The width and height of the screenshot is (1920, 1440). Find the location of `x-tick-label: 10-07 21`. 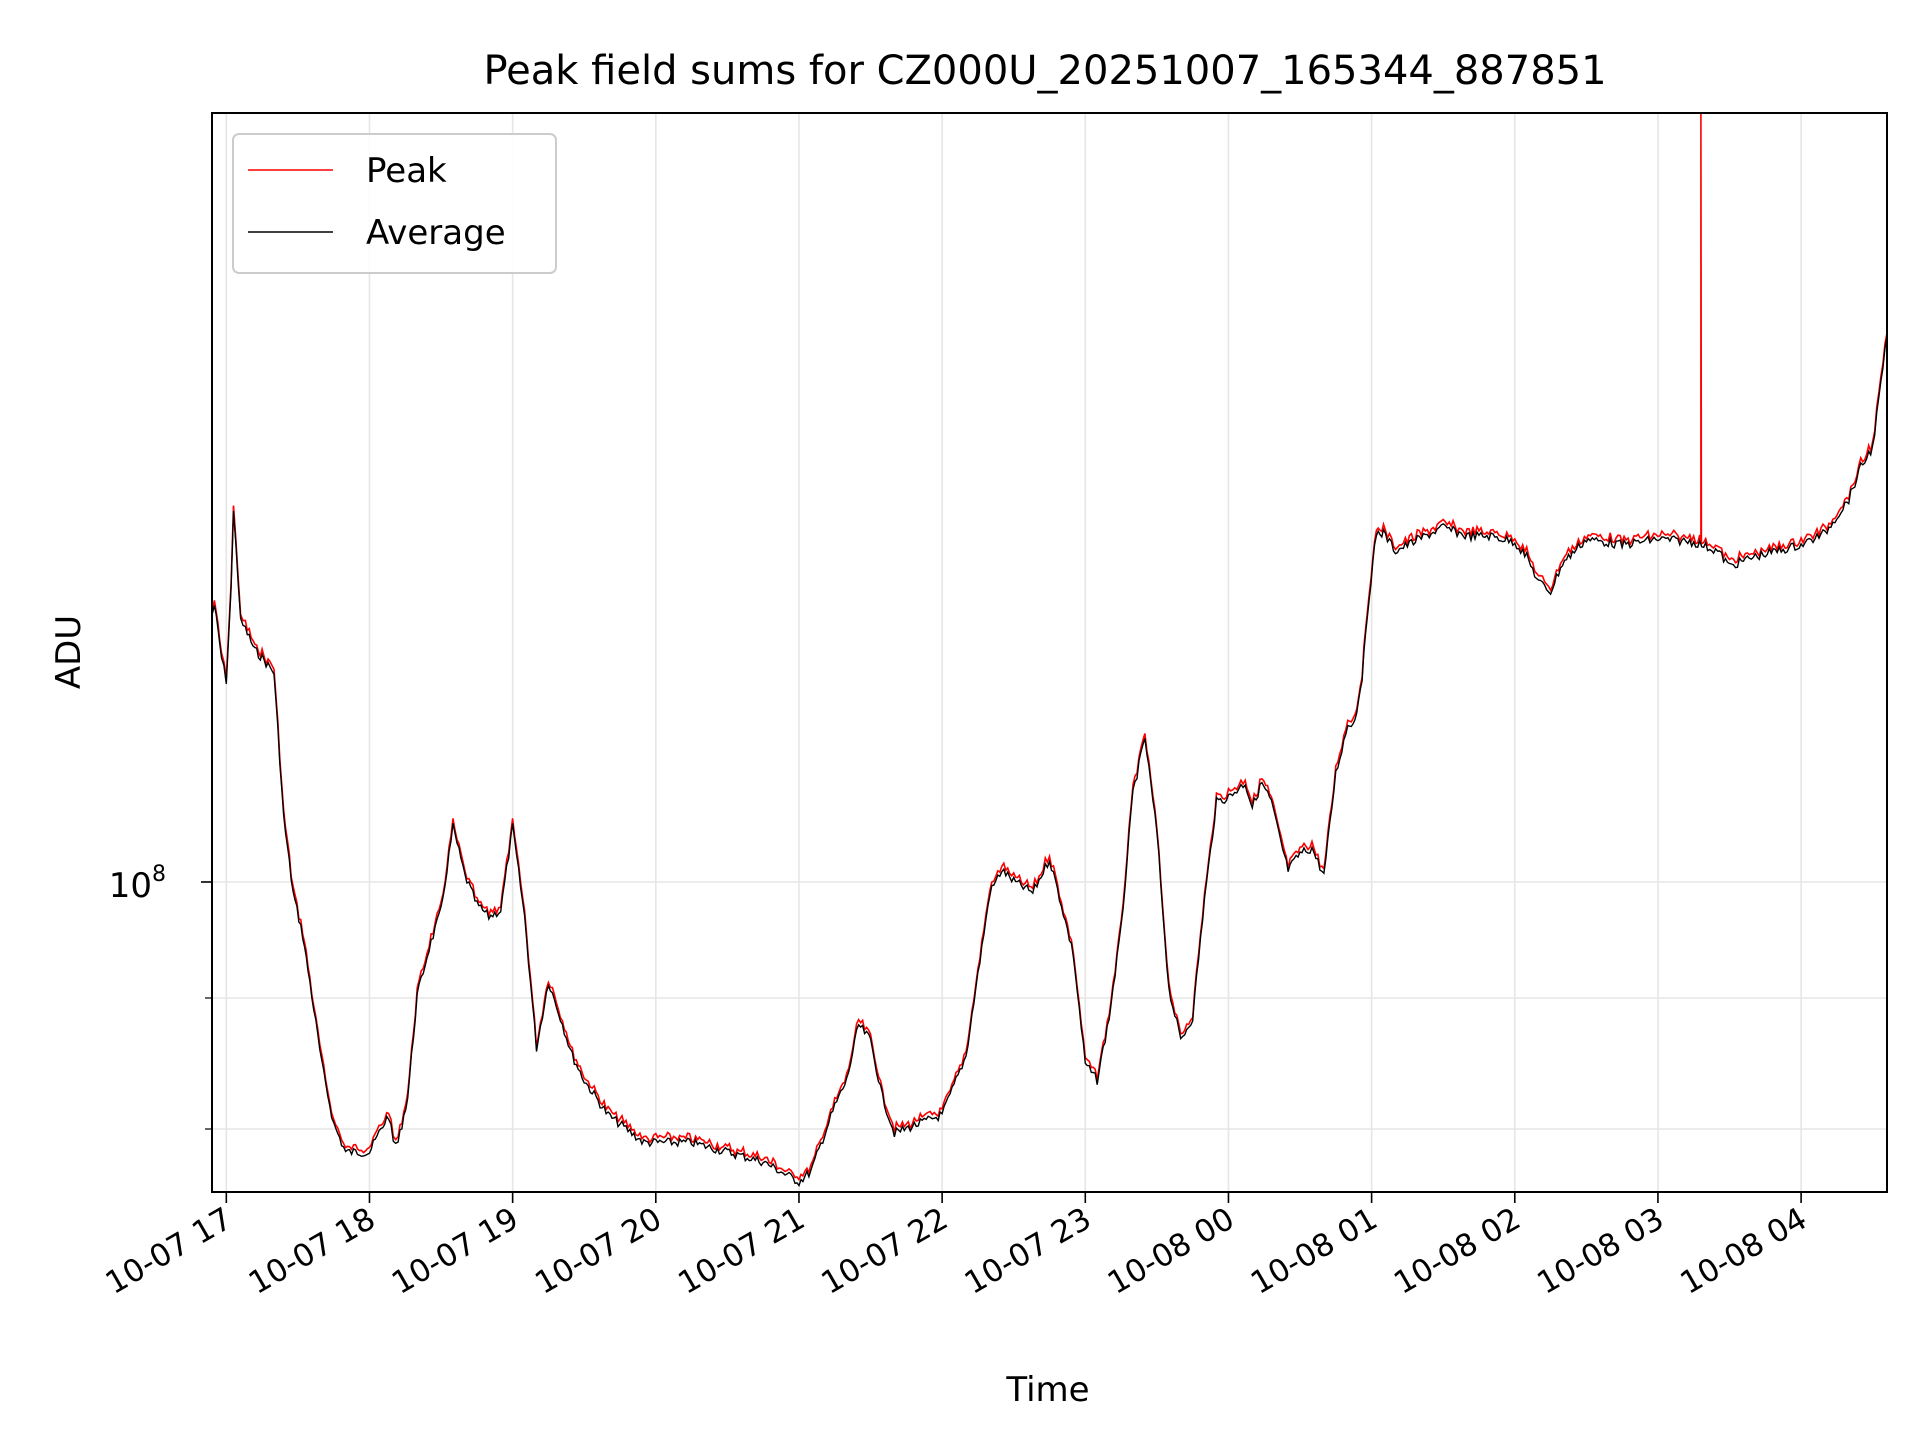

x-tick-label: 10-07 21 is located at coordinates (741, 1251).